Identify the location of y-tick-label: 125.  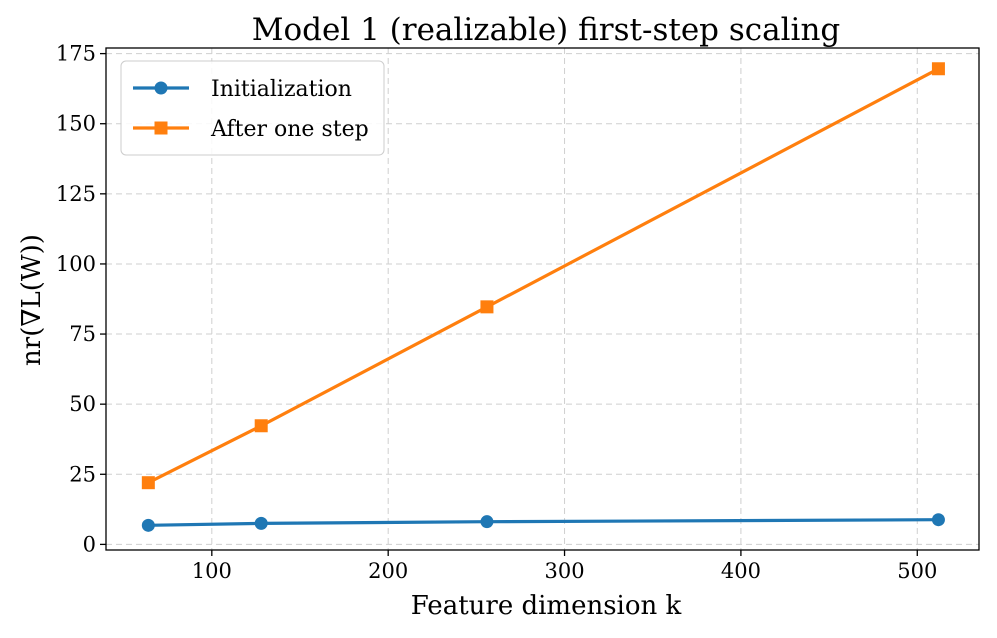
(76, 194).